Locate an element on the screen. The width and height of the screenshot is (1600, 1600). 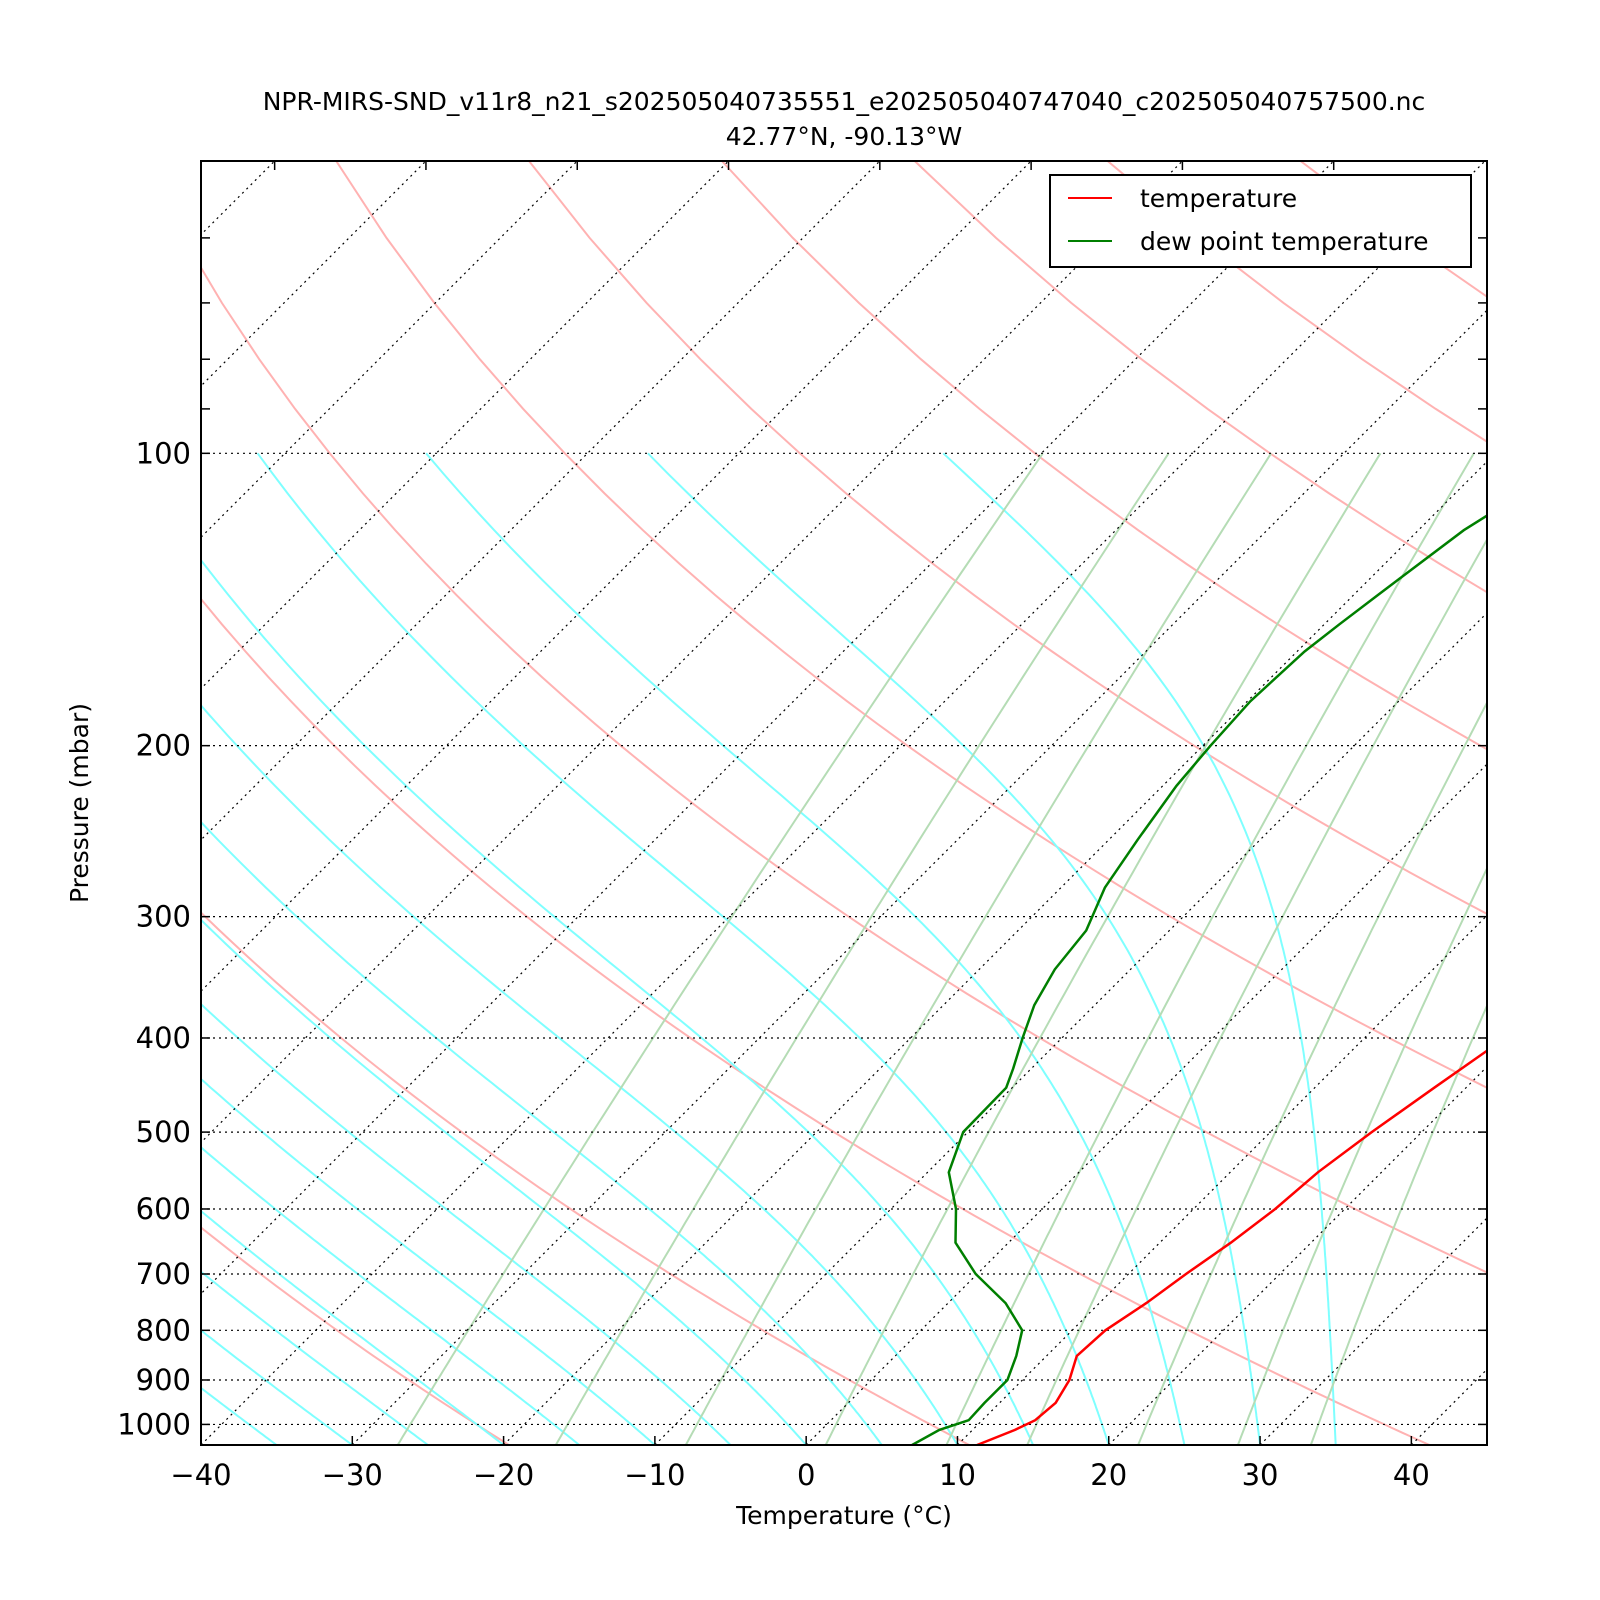
y-tick-label: 300 is located at coordinates (163, 917).